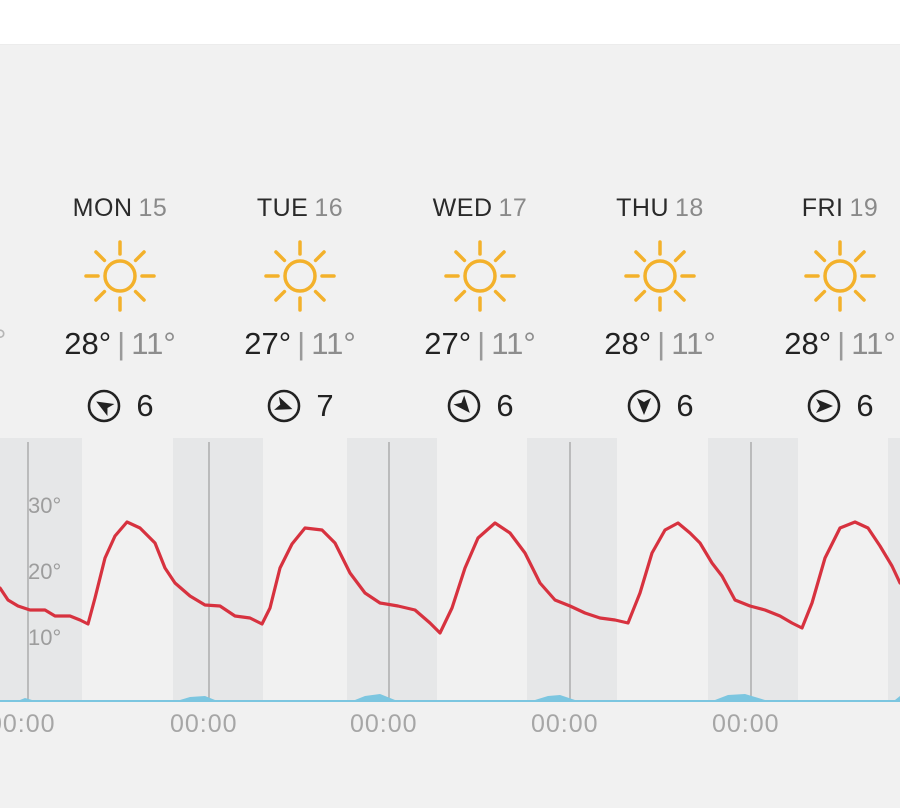  What do you see at coordinates (689, 208) in the screenshot?
I see `day-date: 18` at bounding box center [689, 208].